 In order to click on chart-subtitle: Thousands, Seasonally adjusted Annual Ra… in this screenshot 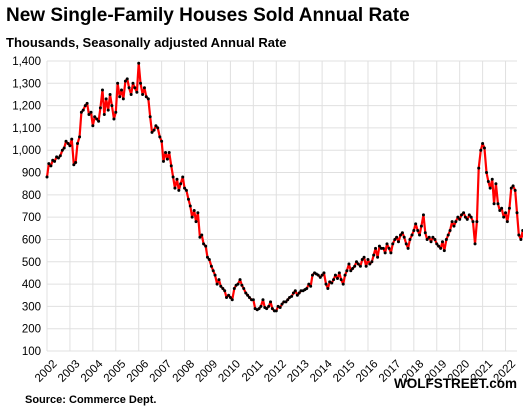, I will do `click(146, 42)`.